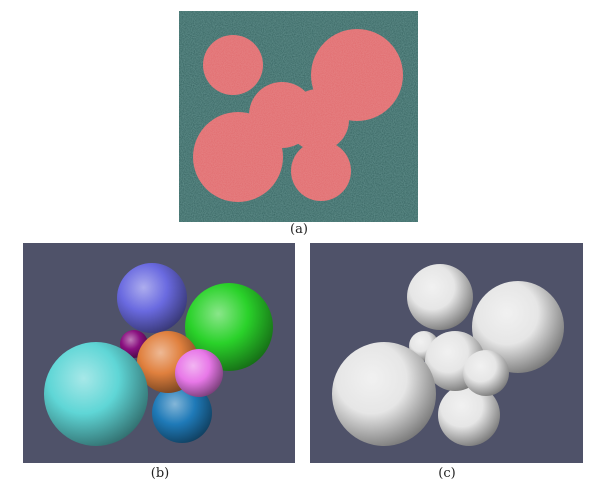 The height and width of the screenshot is (488, 600). What do you see at coordinates (96, 394) in the screenshot?
I see `b-sphere-cyan` at bounding box center [96, 394].